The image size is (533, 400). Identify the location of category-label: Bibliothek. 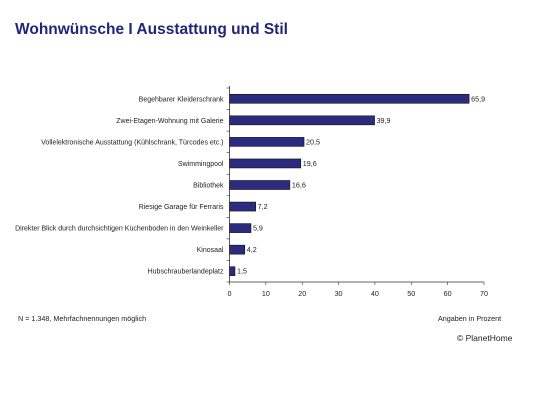
(208, 186).